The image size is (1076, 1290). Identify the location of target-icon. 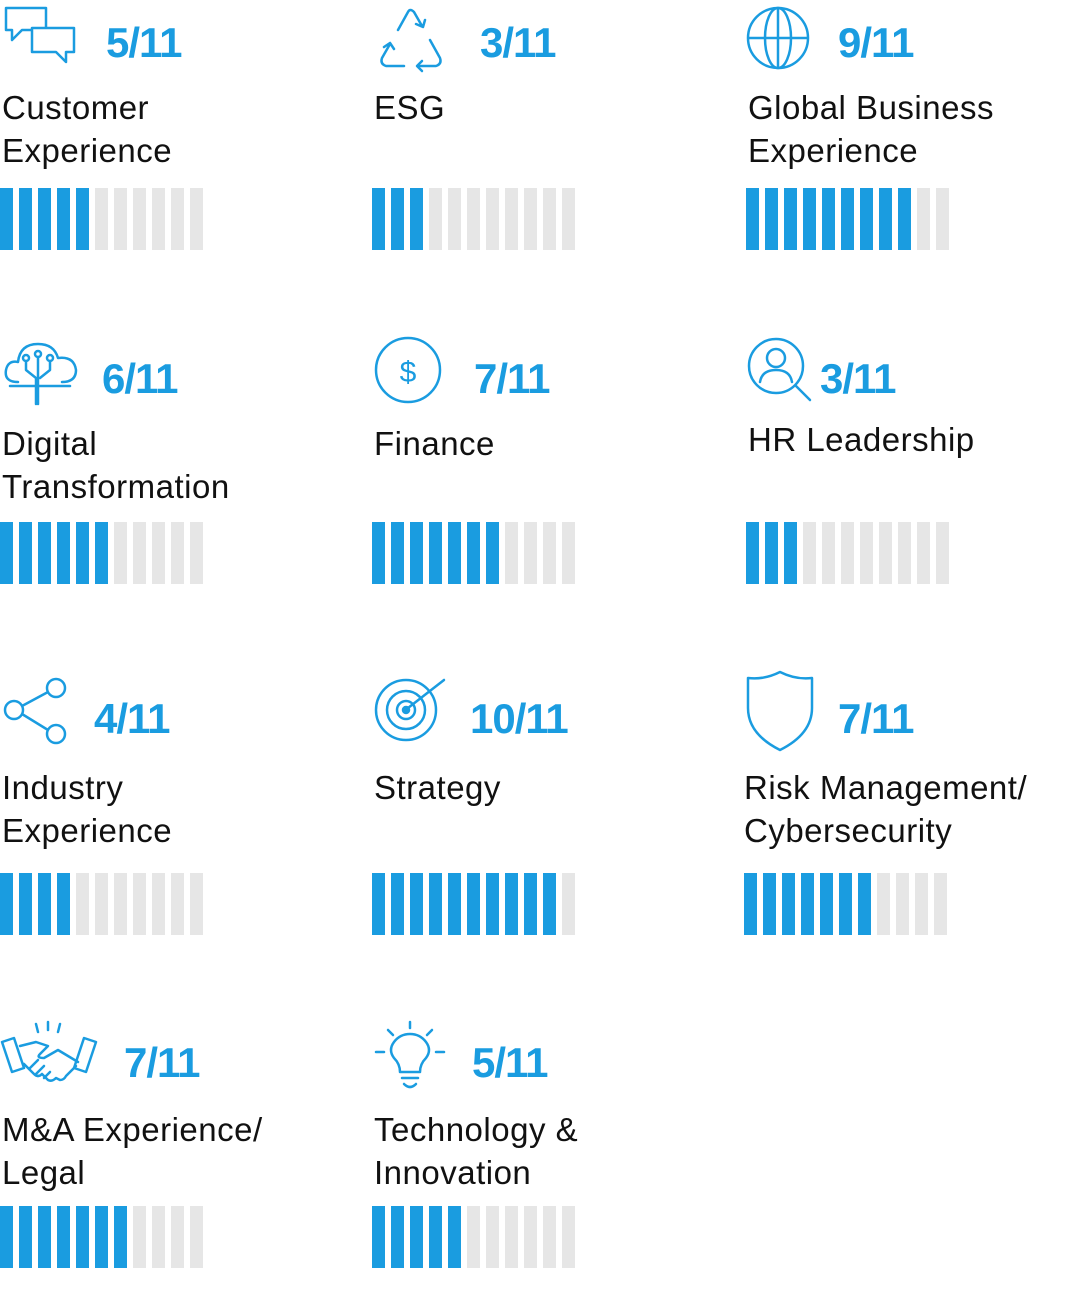
(412, 718).